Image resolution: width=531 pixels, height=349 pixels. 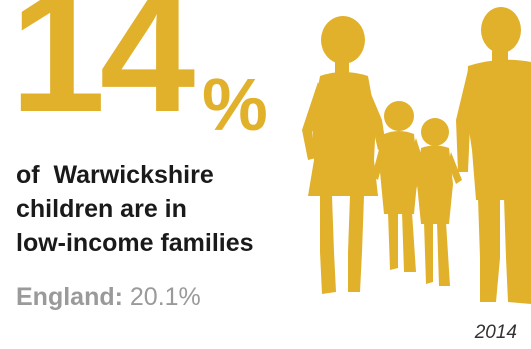 What do you see at coordinates (165, 297) in the screenshot?
I see `comparison-value: 20.1%` at bounding box center [165, 297].